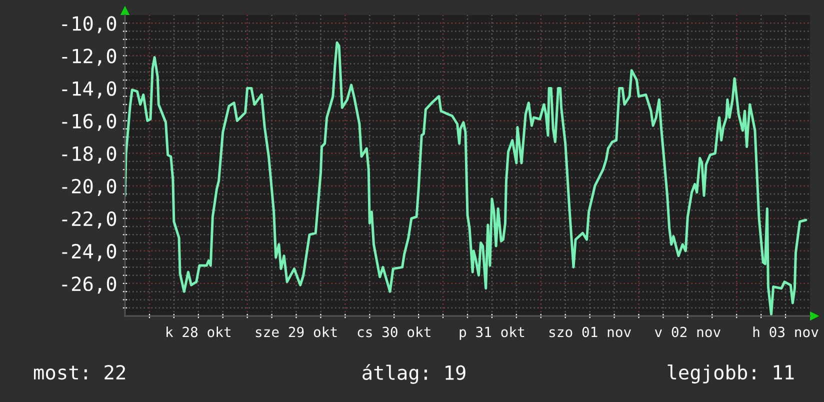 Image resolution: width=824 pixels, height=402 pixels. What do you see at coordinates (89, 285) in the screenshot?
I see `y-tick-label: -26,0` at bounding box center [89, 285].